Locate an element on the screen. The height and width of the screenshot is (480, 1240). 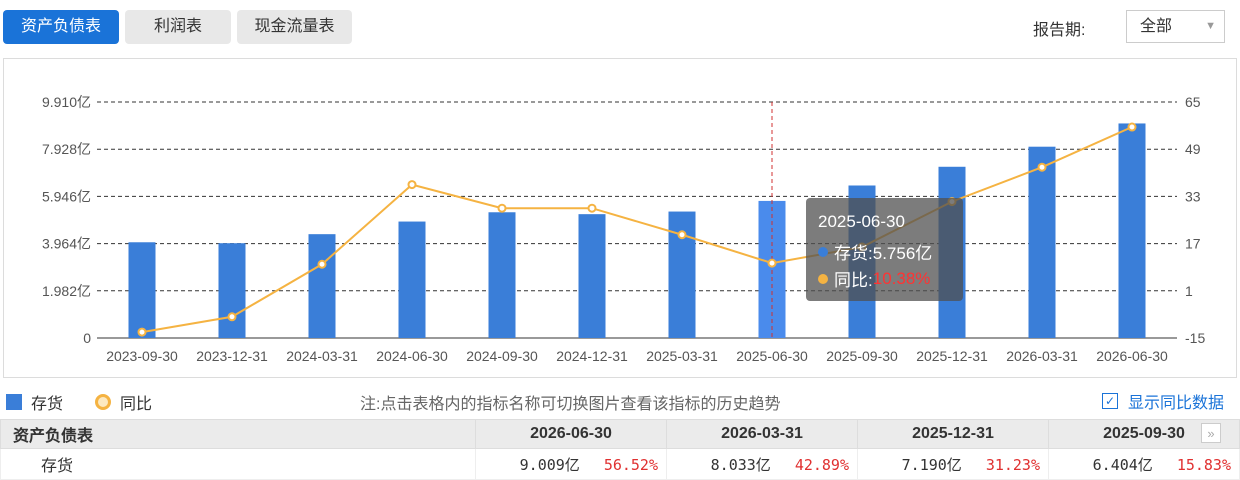
x-tick-label: 2023-12-31 is located at coordinates (232, 356).